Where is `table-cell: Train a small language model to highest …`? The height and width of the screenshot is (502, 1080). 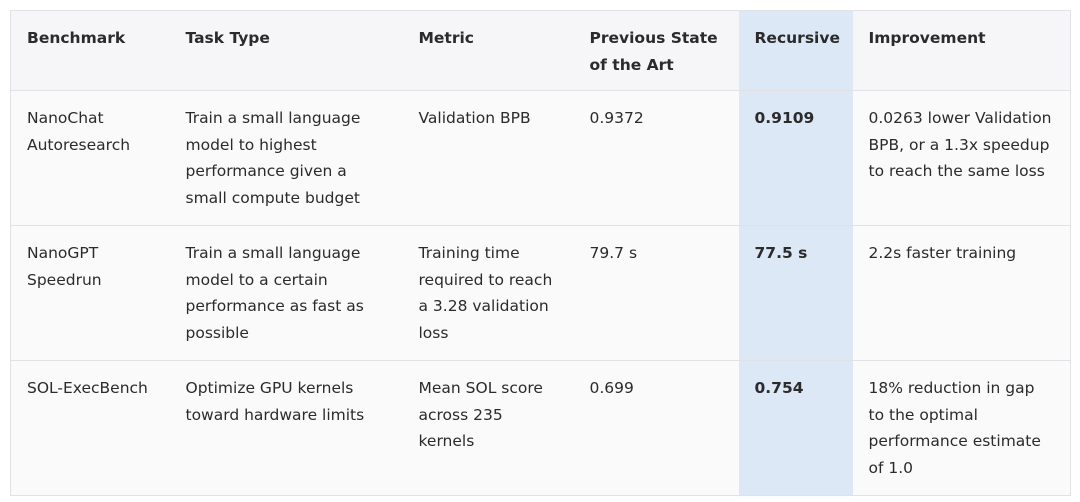 table-cell: Train a small language model to highest … is located at coordinates (286, 158).